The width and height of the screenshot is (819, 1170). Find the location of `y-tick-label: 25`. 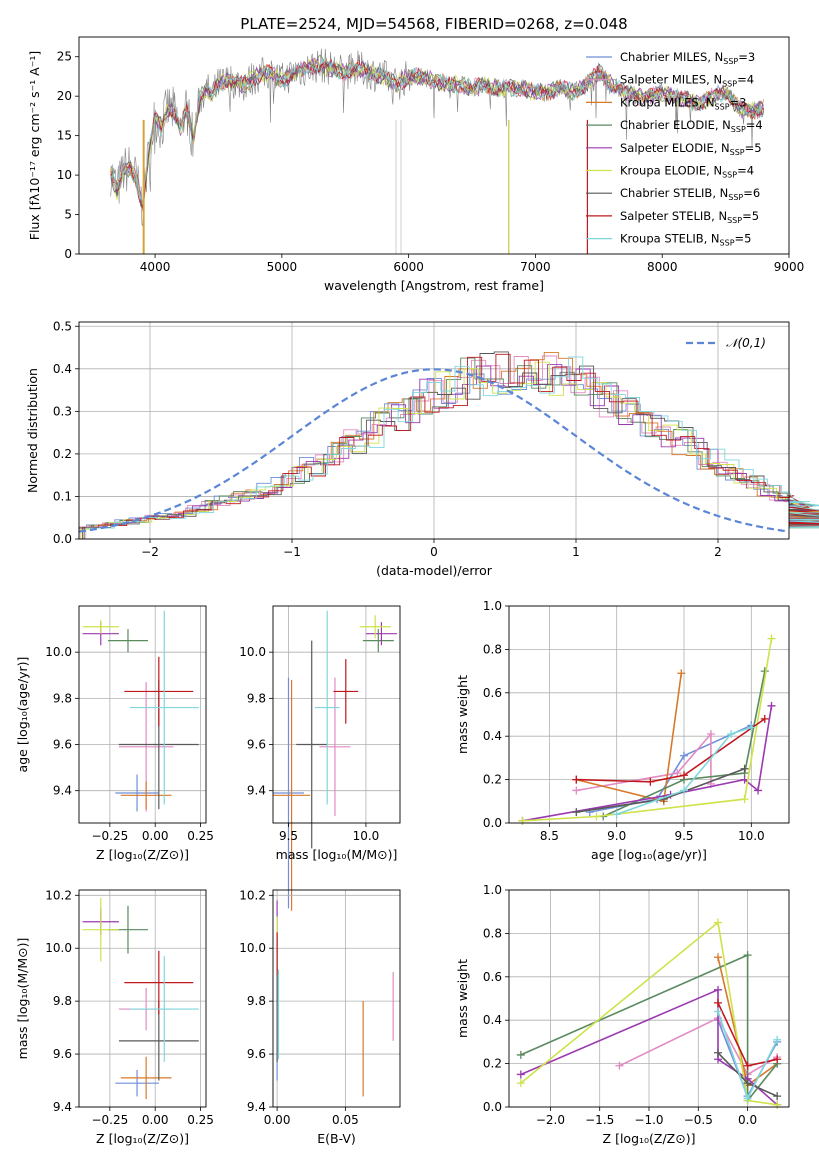

y-tick-label: 25 is located at coordinates (64, 57).